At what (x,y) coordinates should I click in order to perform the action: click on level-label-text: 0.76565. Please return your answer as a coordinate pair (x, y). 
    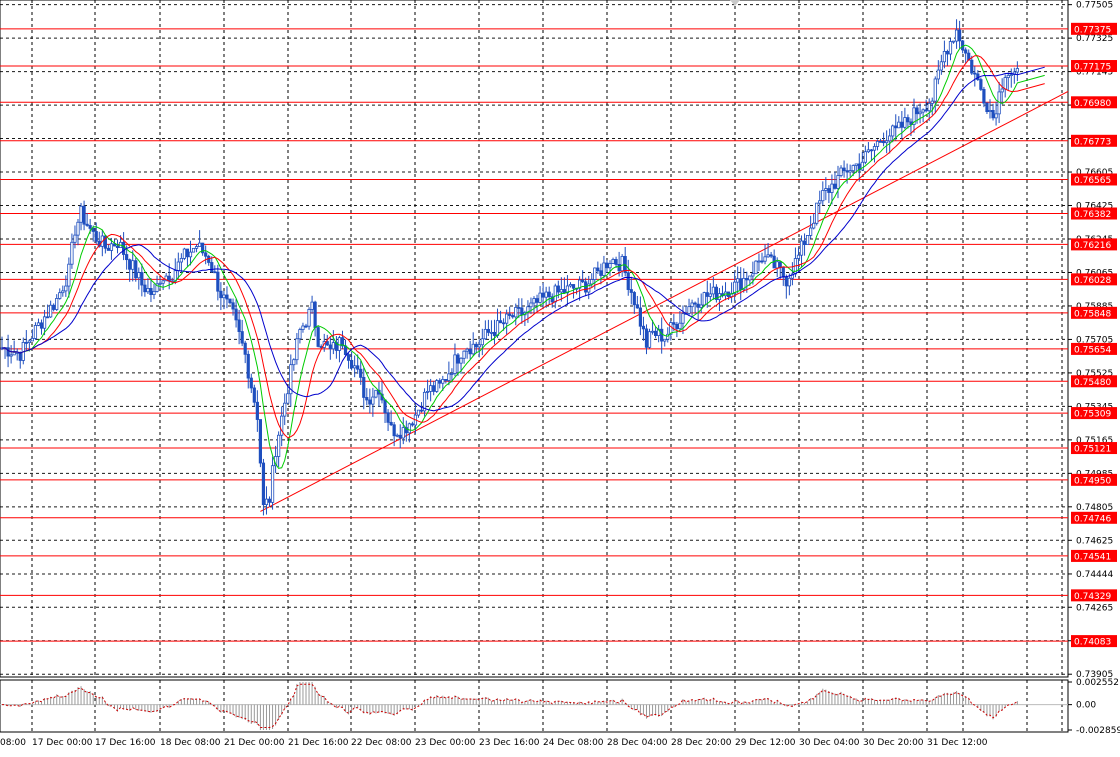
    Looking at the image, I should click on (1092, 181).